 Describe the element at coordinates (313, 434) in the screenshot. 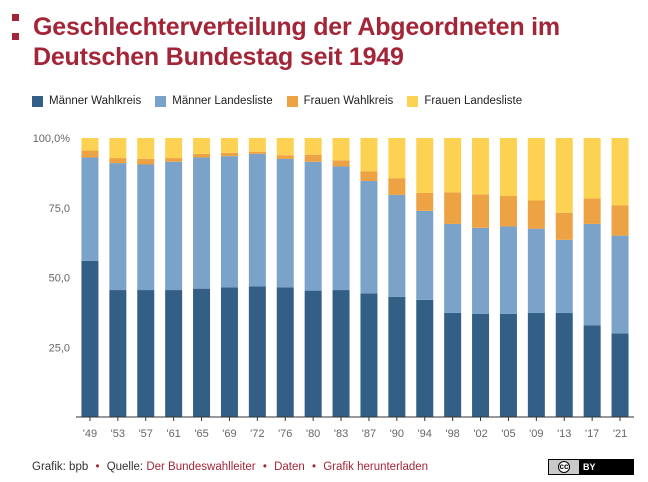

I see `x-tick-label: '80` at that location.